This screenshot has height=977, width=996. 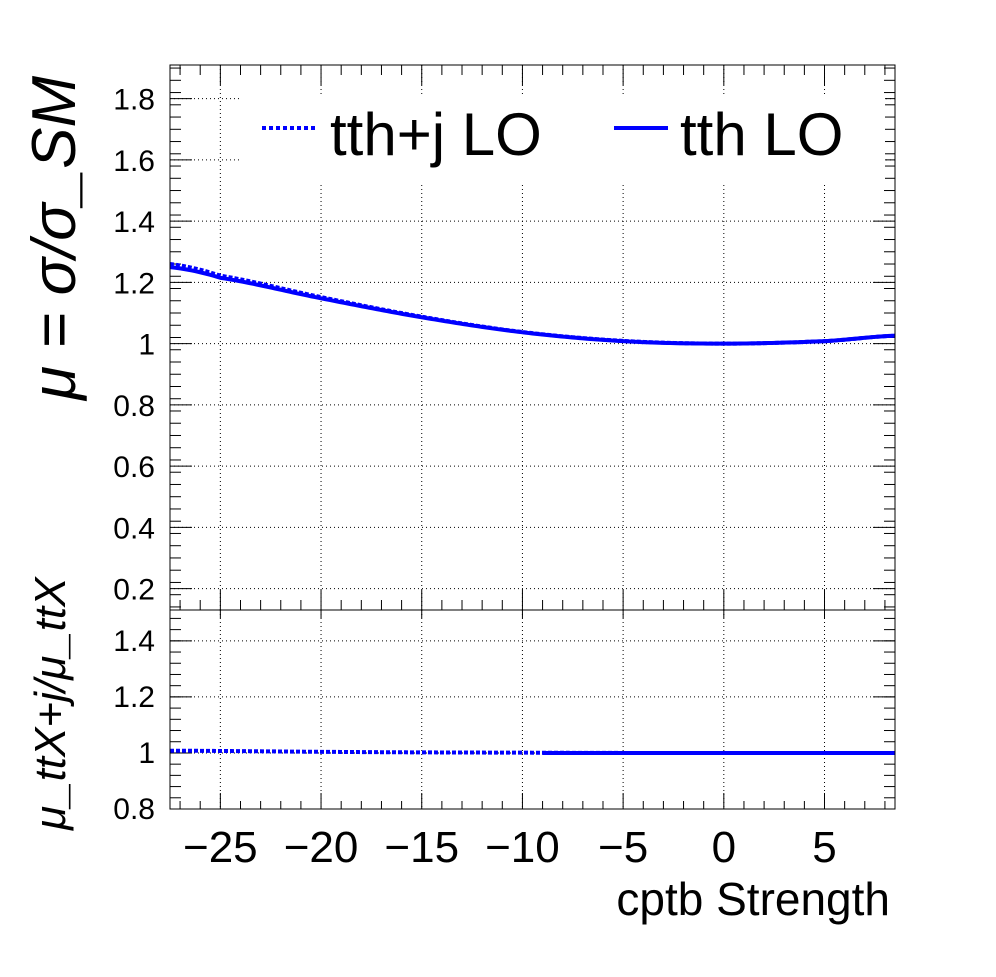 I want to click on series-line-tth, so click(x=532, y=305).